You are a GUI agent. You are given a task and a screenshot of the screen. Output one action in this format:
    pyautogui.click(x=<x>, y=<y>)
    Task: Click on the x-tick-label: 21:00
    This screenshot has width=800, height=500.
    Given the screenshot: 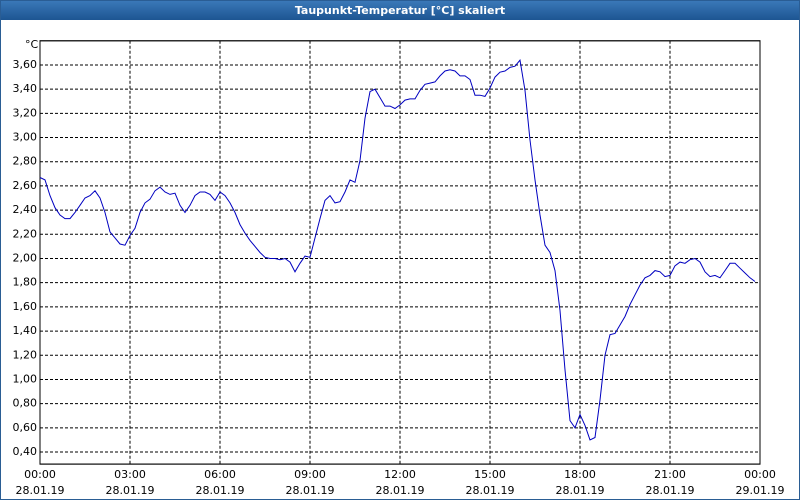 What is the action you would take?
    pyautogui.click(x=670, y=474)
    